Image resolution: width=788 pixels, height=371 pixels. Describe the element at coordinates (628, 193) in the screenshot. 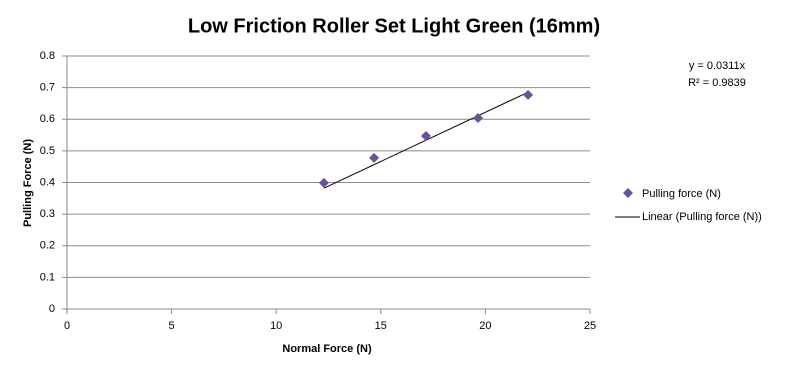

I see `legend-marker` at that location.